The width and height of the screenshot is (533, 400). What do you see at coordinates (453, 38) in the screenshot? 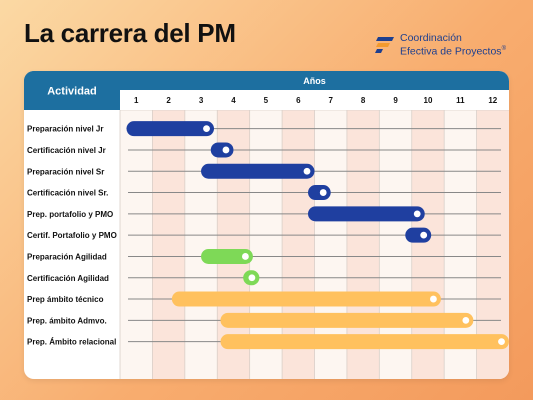
I see `brand-name-line1: Coordinación` at bounding box center [453, 38].